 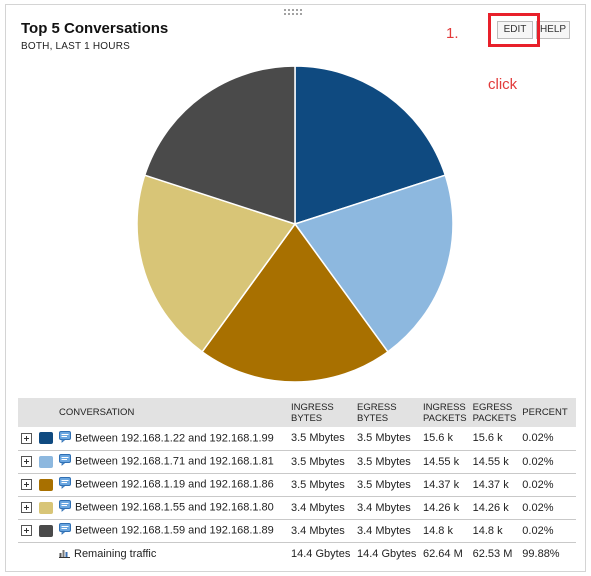 I want to click on conversation-cell: Between 192.168.1.55 and 192.168.1.80, so click(x=172, y=508).